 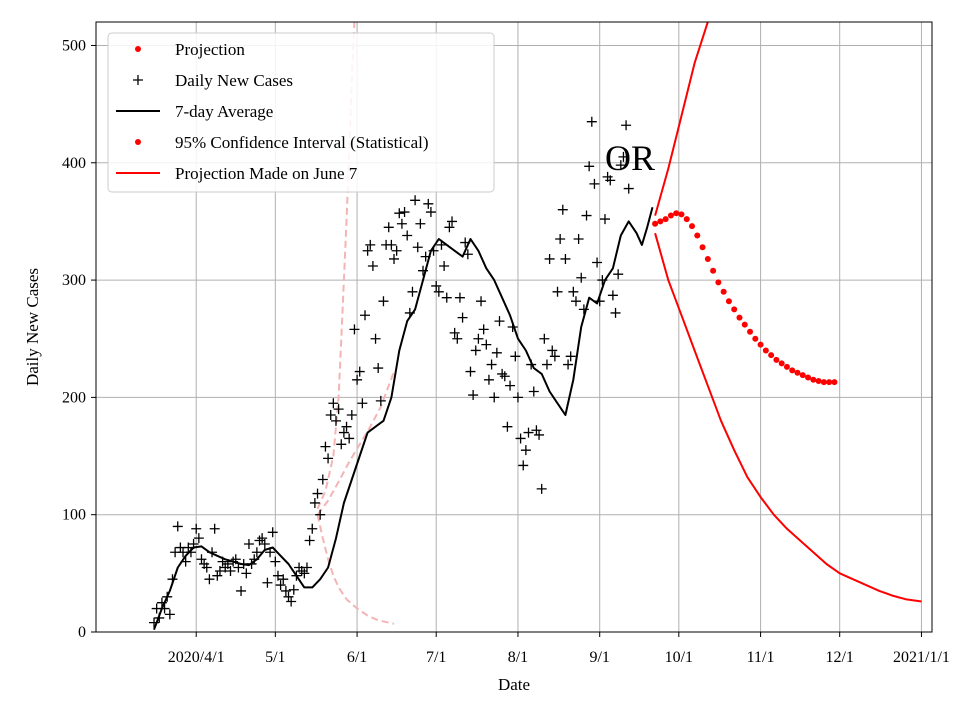 What do you see at coordinates (74, 280) in the screenshot?
I see `y-tick-label: 300` at bounding box center [74, 280].